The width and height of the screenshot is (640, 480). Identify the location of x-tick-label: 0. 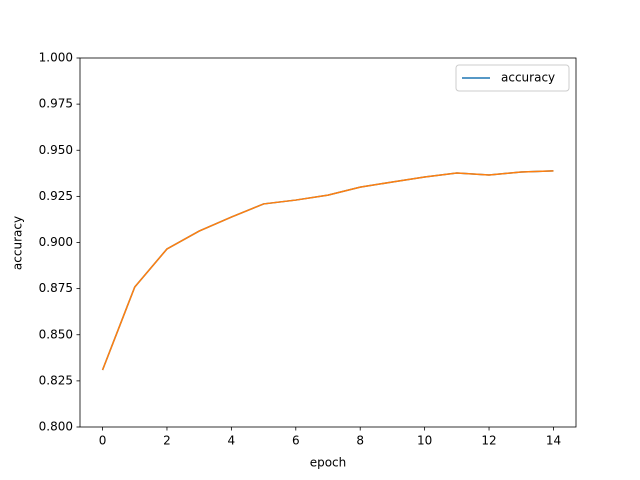
(103, 441).